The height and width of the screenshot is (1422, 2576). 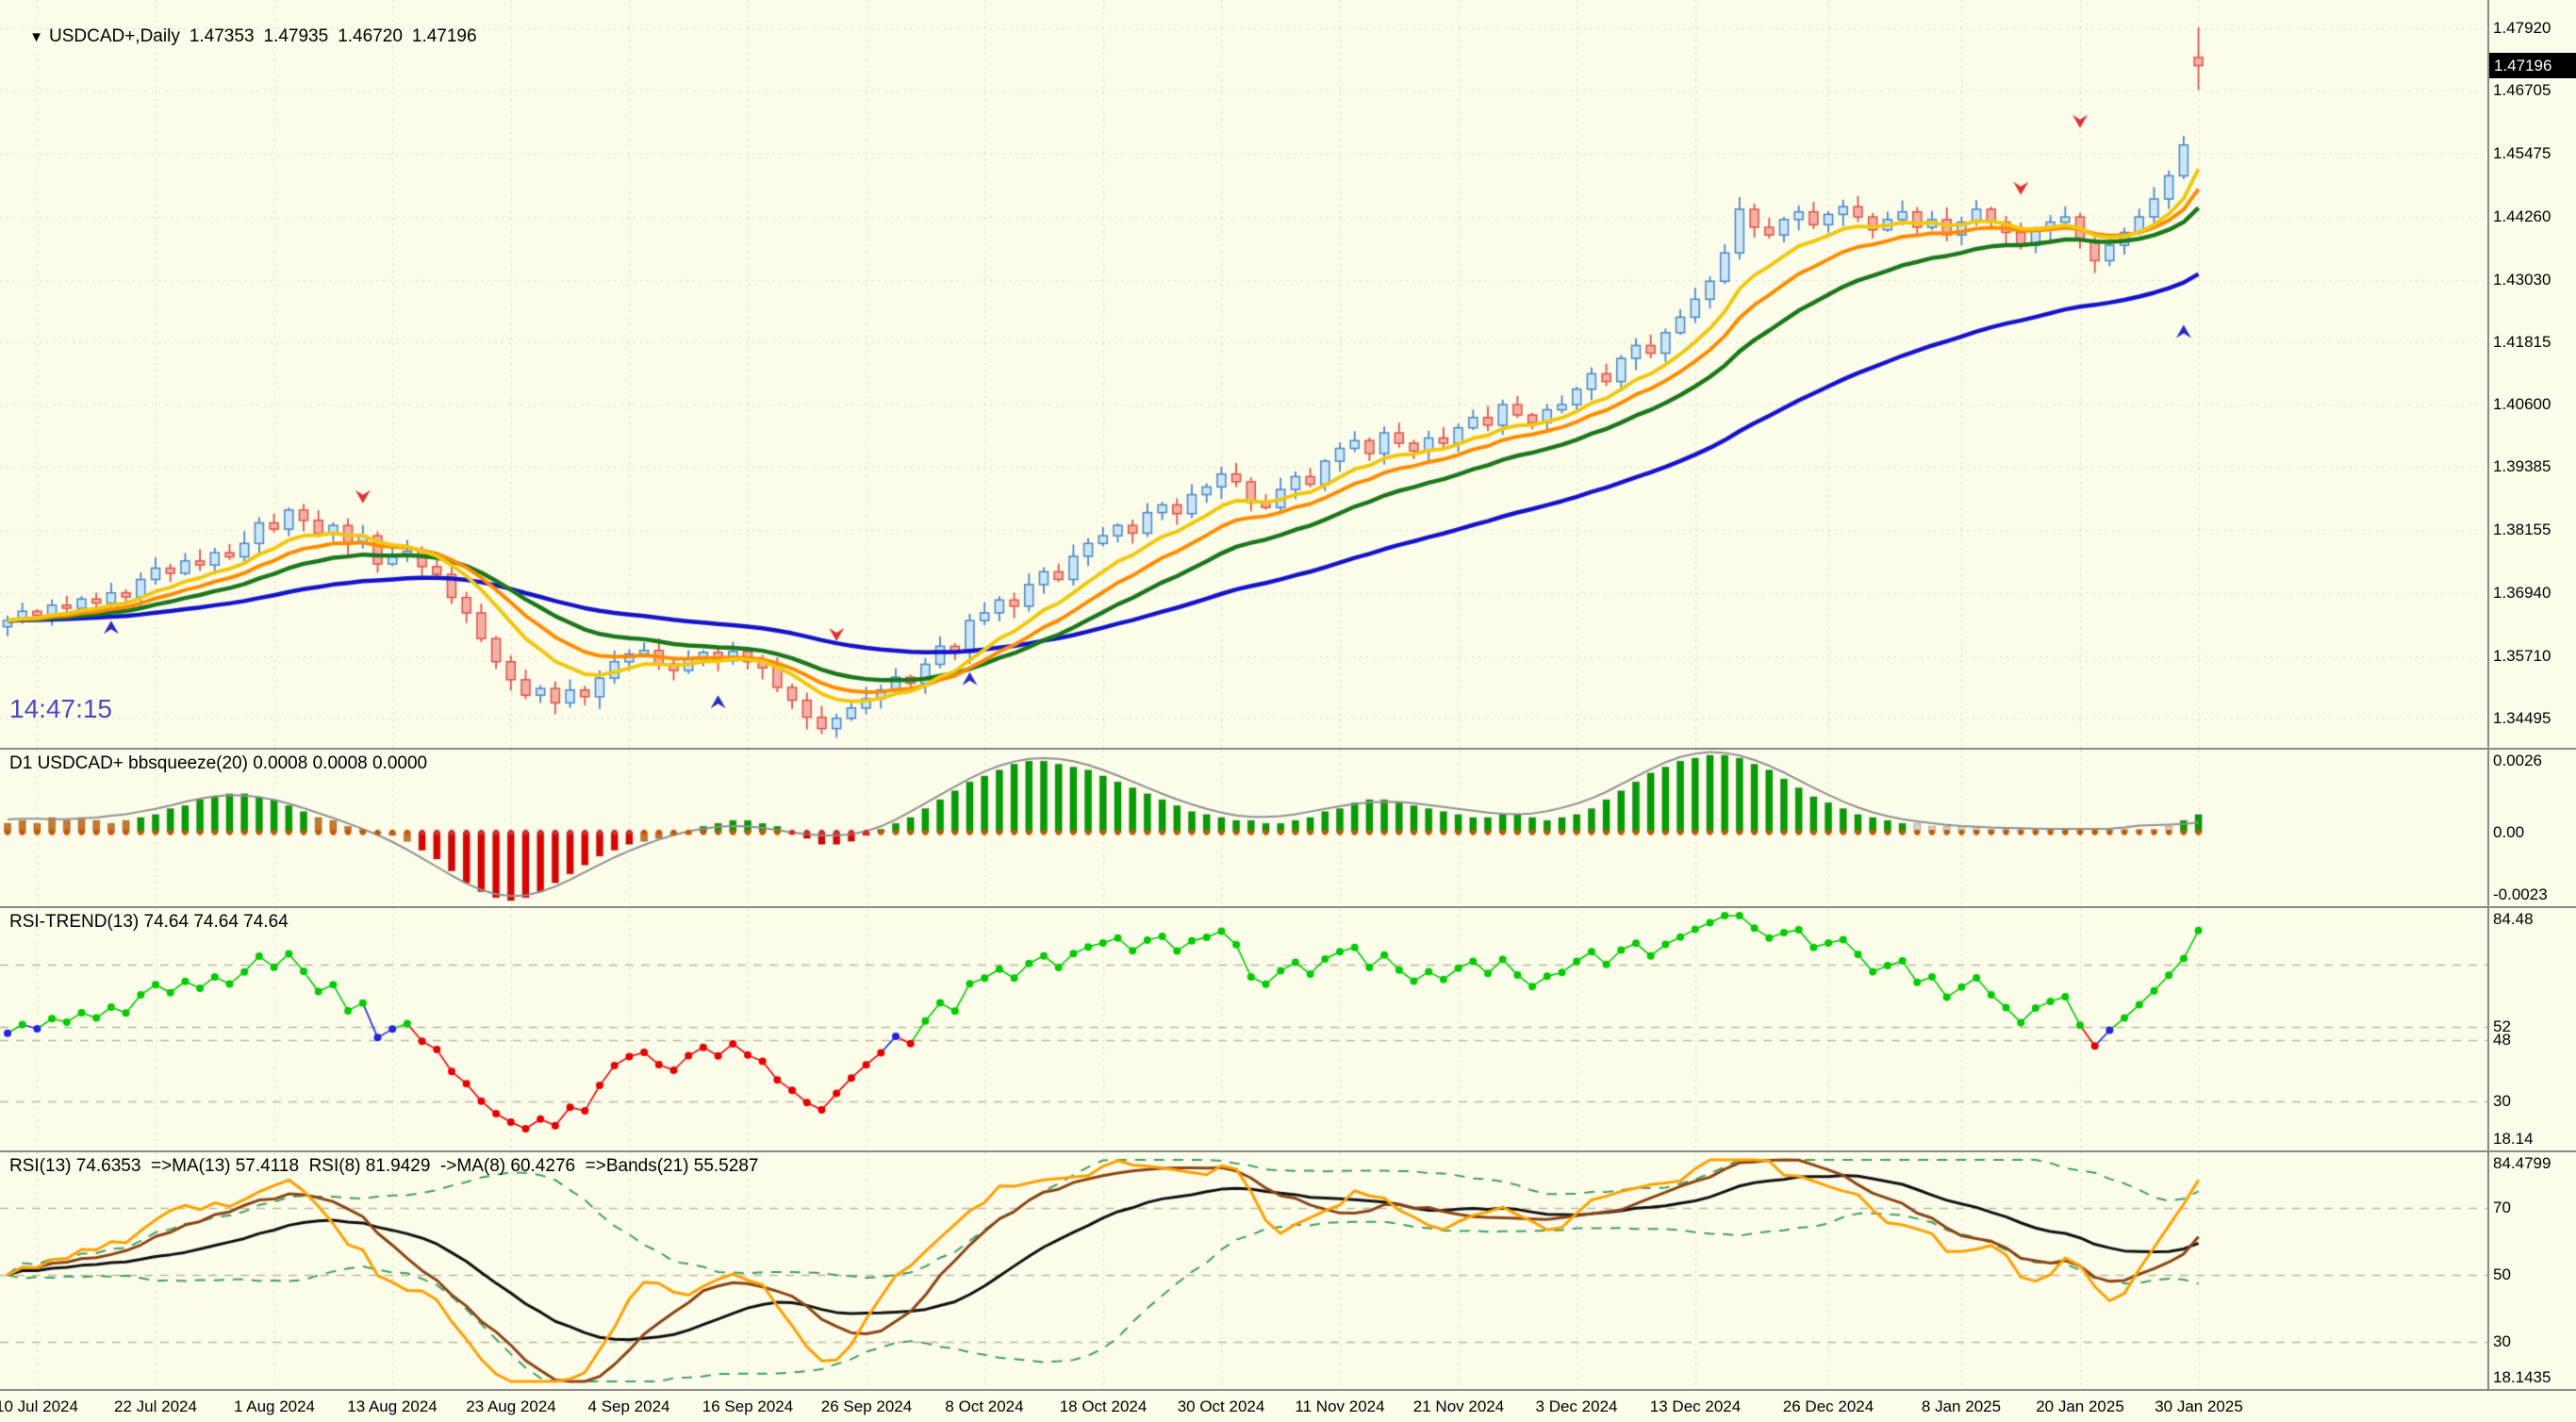 I want to click on current-price-badge: 1.47196, so click(x=2532, y=65).